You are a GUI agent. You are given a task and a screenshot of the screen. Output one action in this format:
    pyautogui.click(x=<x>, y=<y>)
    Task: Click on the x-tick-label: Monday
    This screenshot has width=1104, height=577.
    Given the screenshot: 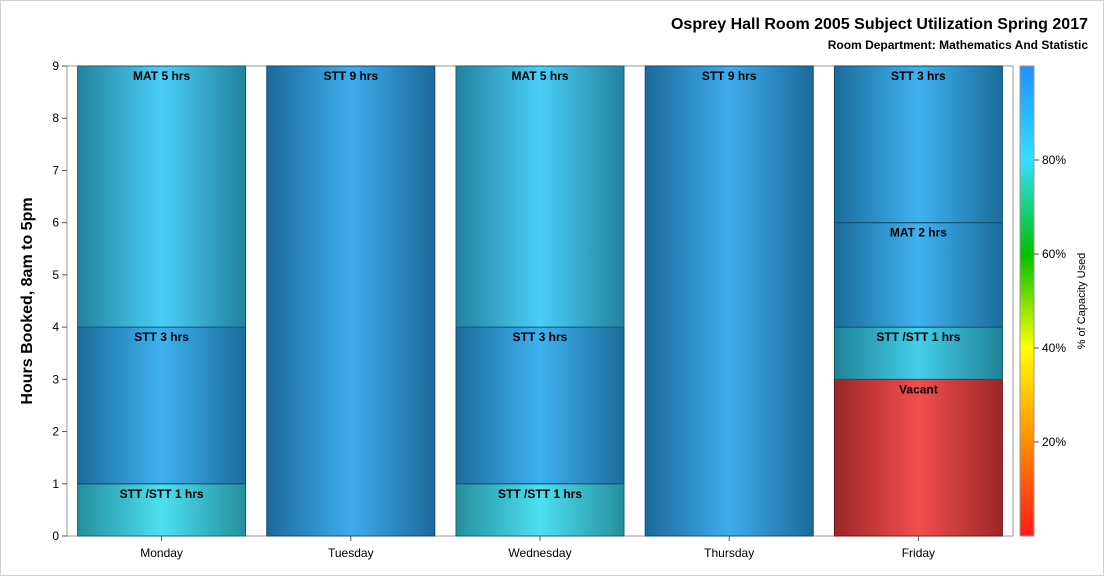 What is the action you would take?
    pyautogui.click(x=161, y=553)
    